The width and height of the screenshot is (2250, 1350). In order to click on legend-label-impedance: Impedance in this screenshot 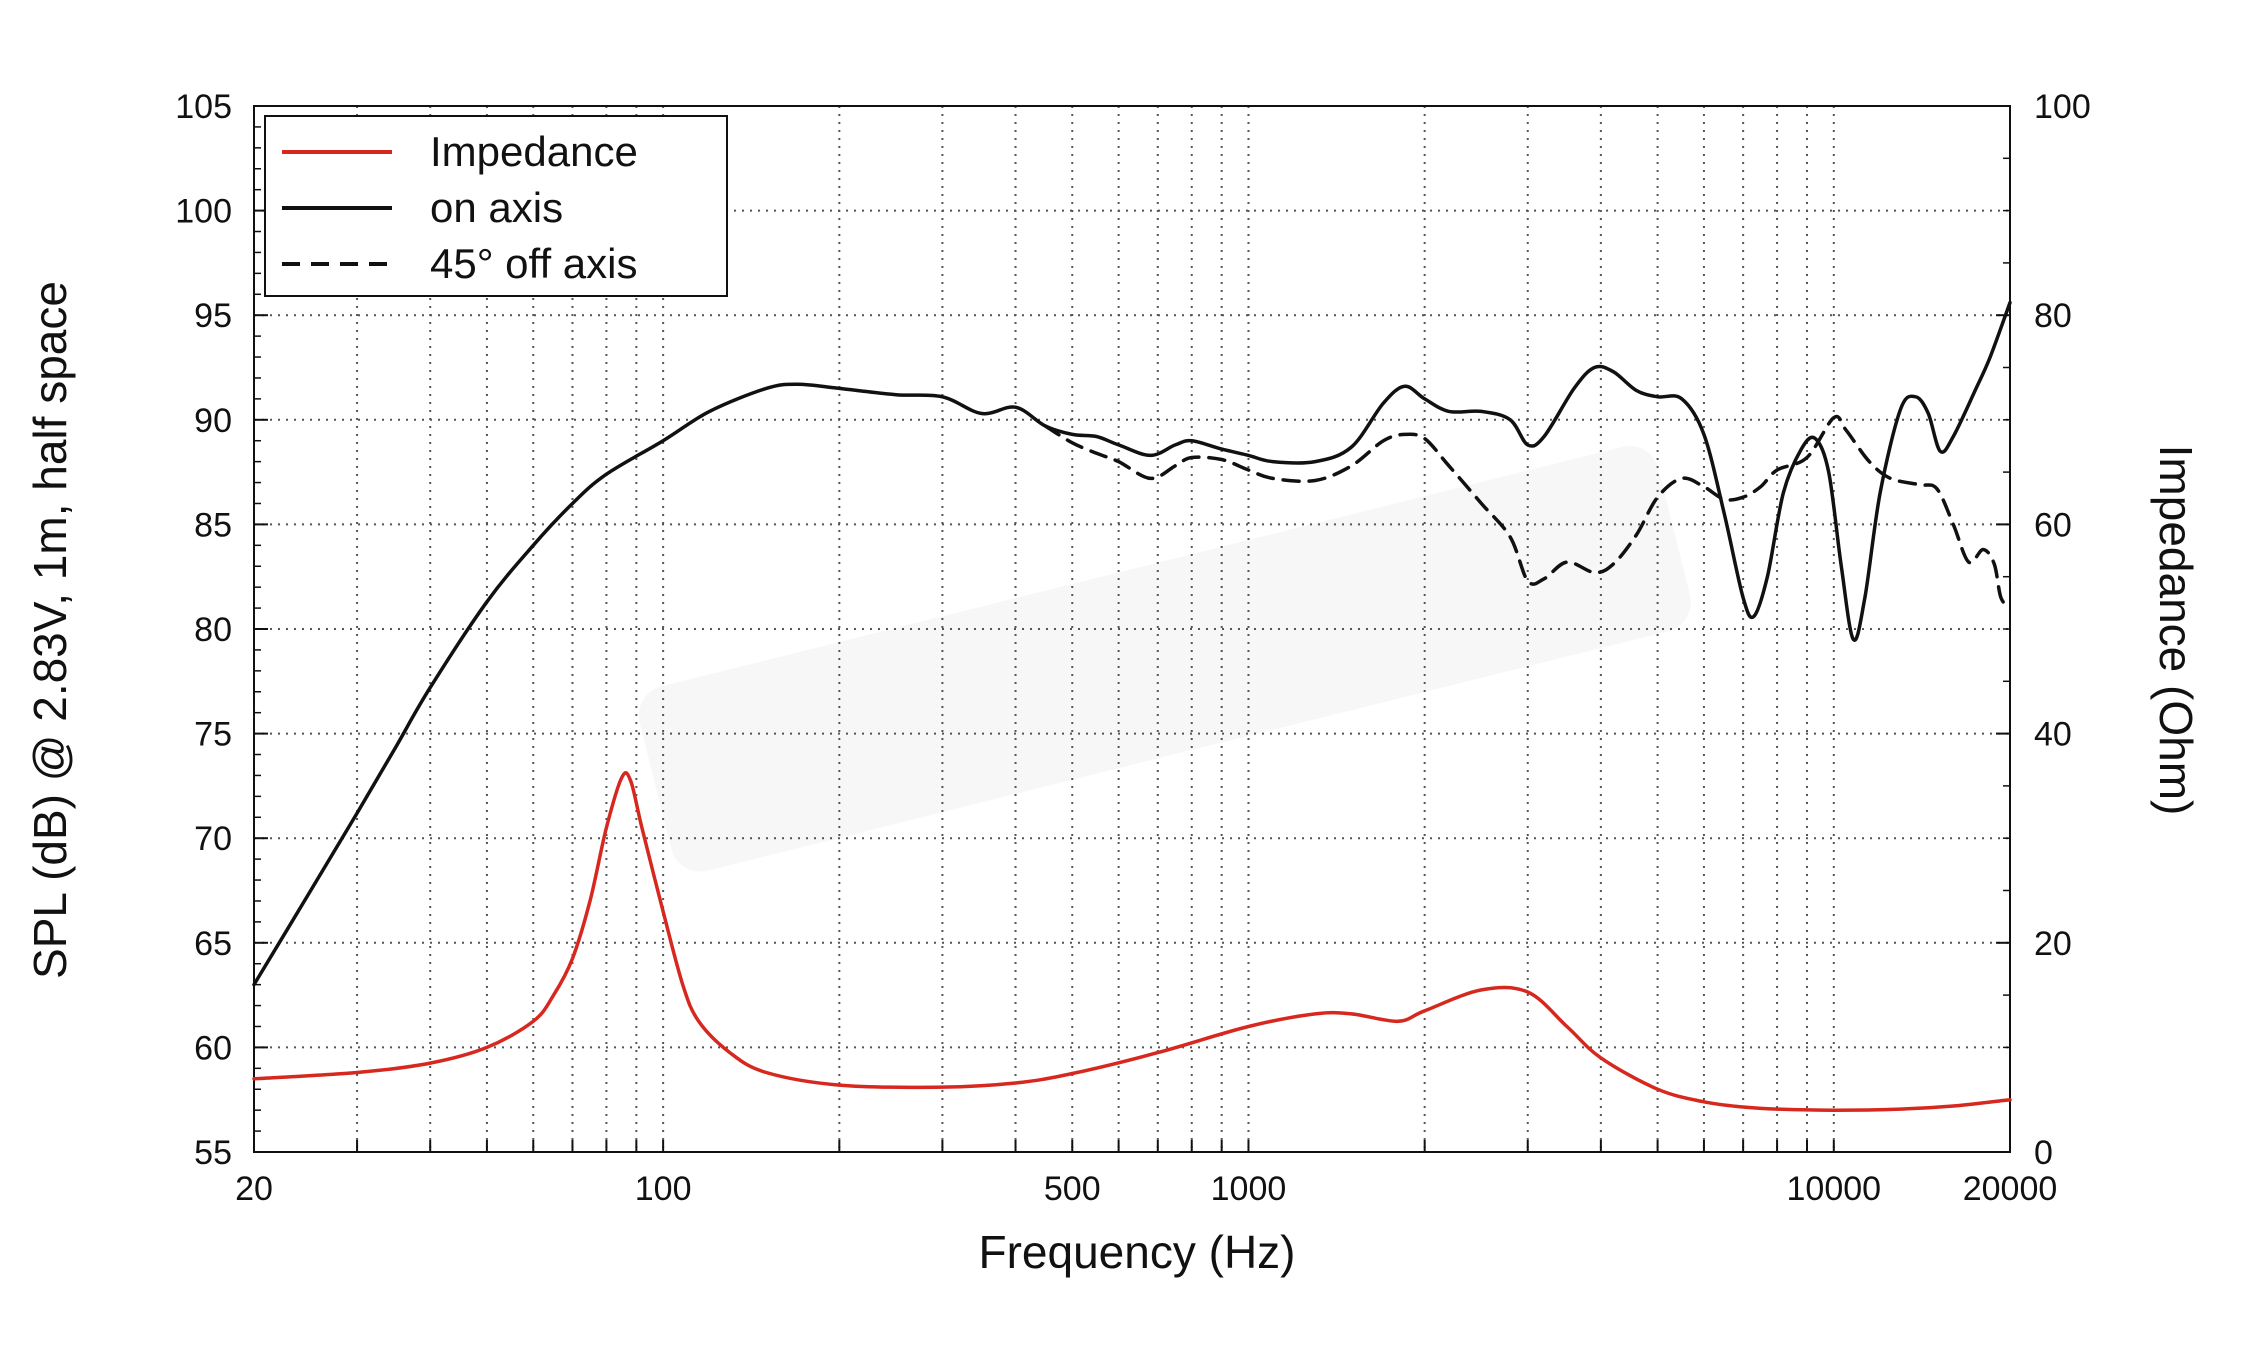, I will do `click(534, 151)`.